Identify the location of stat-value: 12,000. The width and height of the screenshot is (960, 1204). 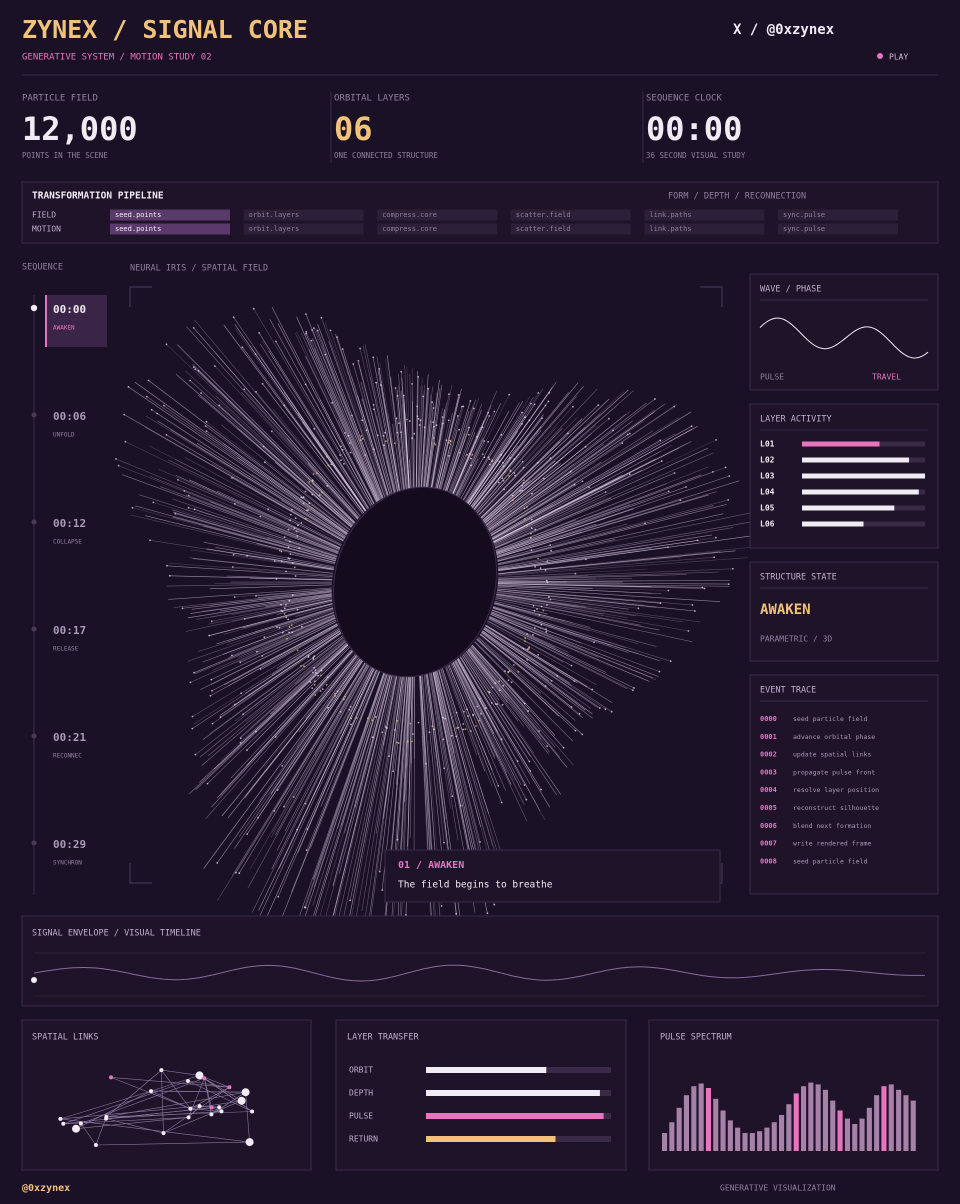
(80, 129).